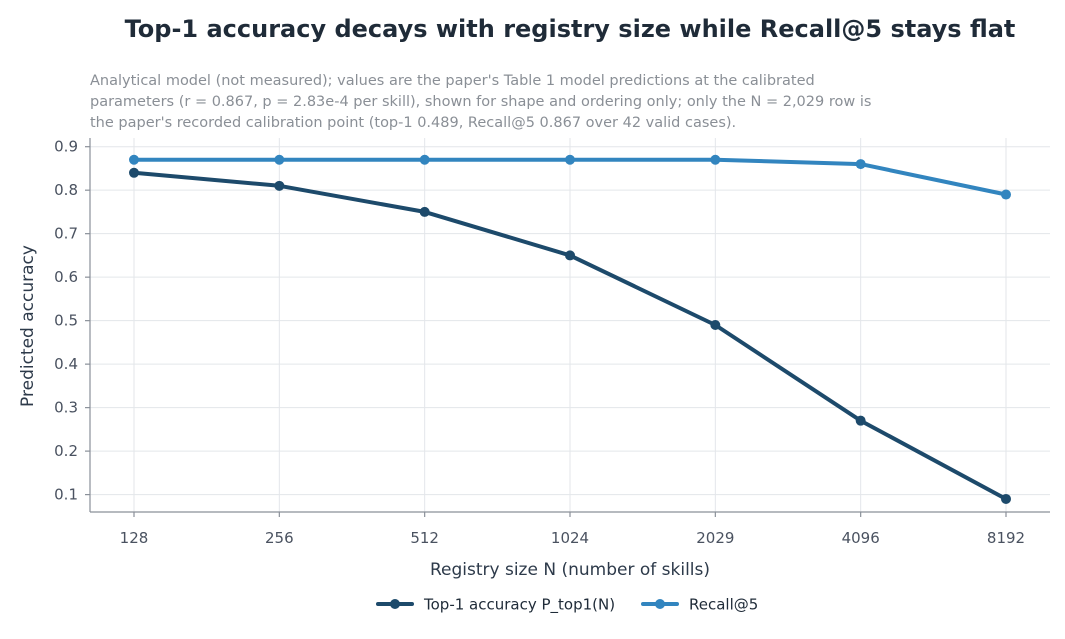 This screenshot has height=639, width=1065. What do you see at coordinates (660, 604) in the screenshot?
I see `legend-marker-recall5` at bounding box center [660, 604].